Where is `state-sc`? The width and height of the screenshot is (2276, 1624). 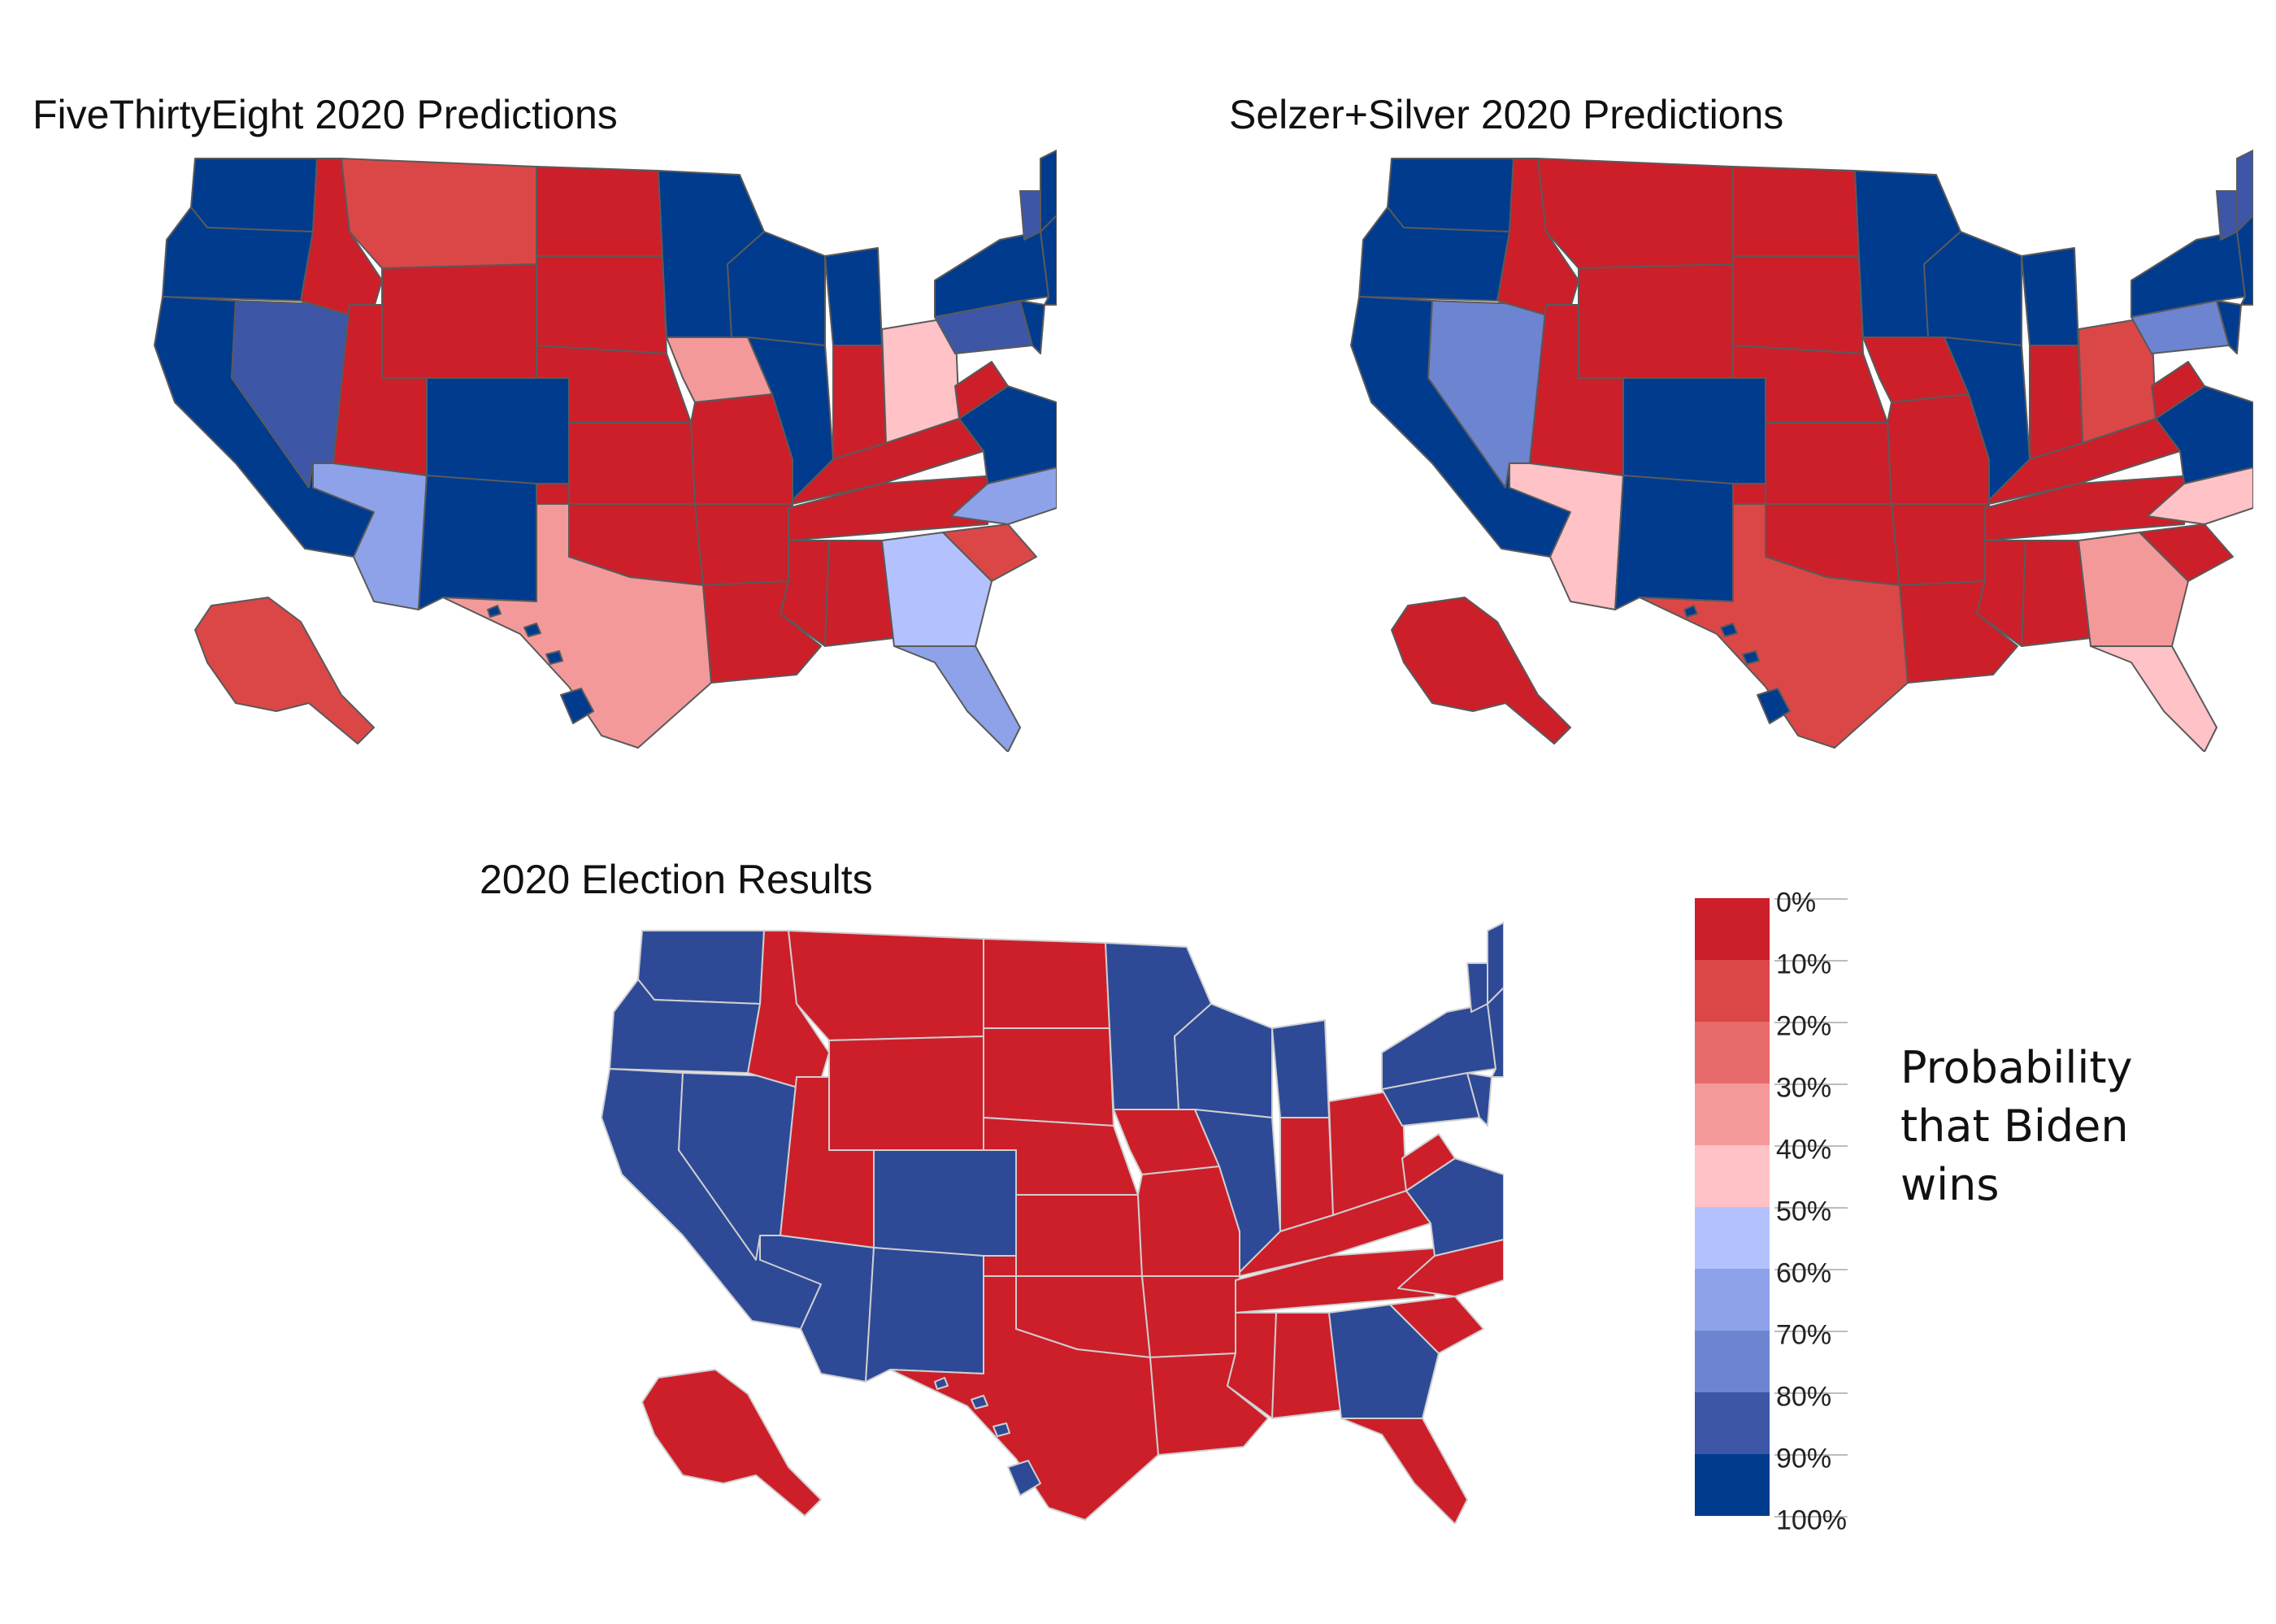 state-sc is located at coordinates (989, 552).